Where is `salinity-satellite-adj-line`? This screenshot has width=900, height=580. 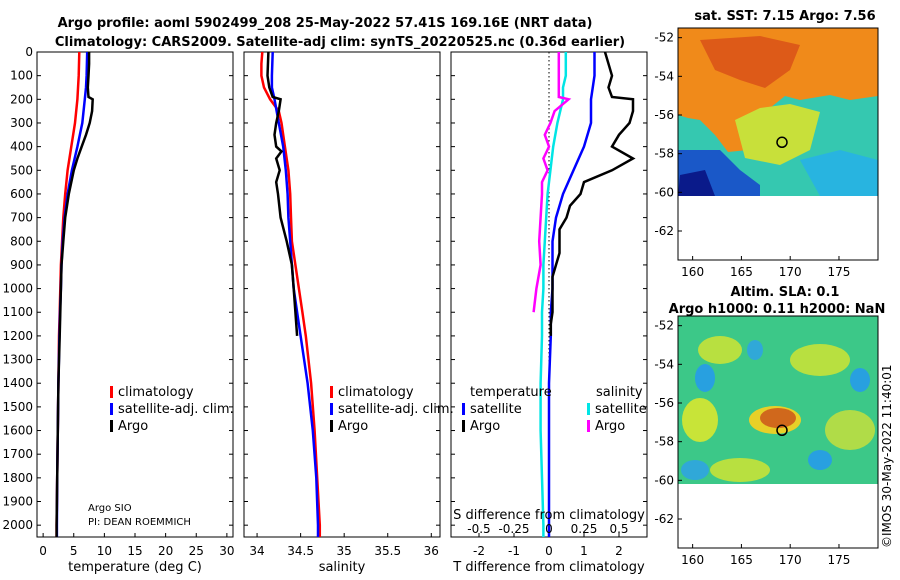 salinity-satellite-adj-line is located at coordinates (295, 294).